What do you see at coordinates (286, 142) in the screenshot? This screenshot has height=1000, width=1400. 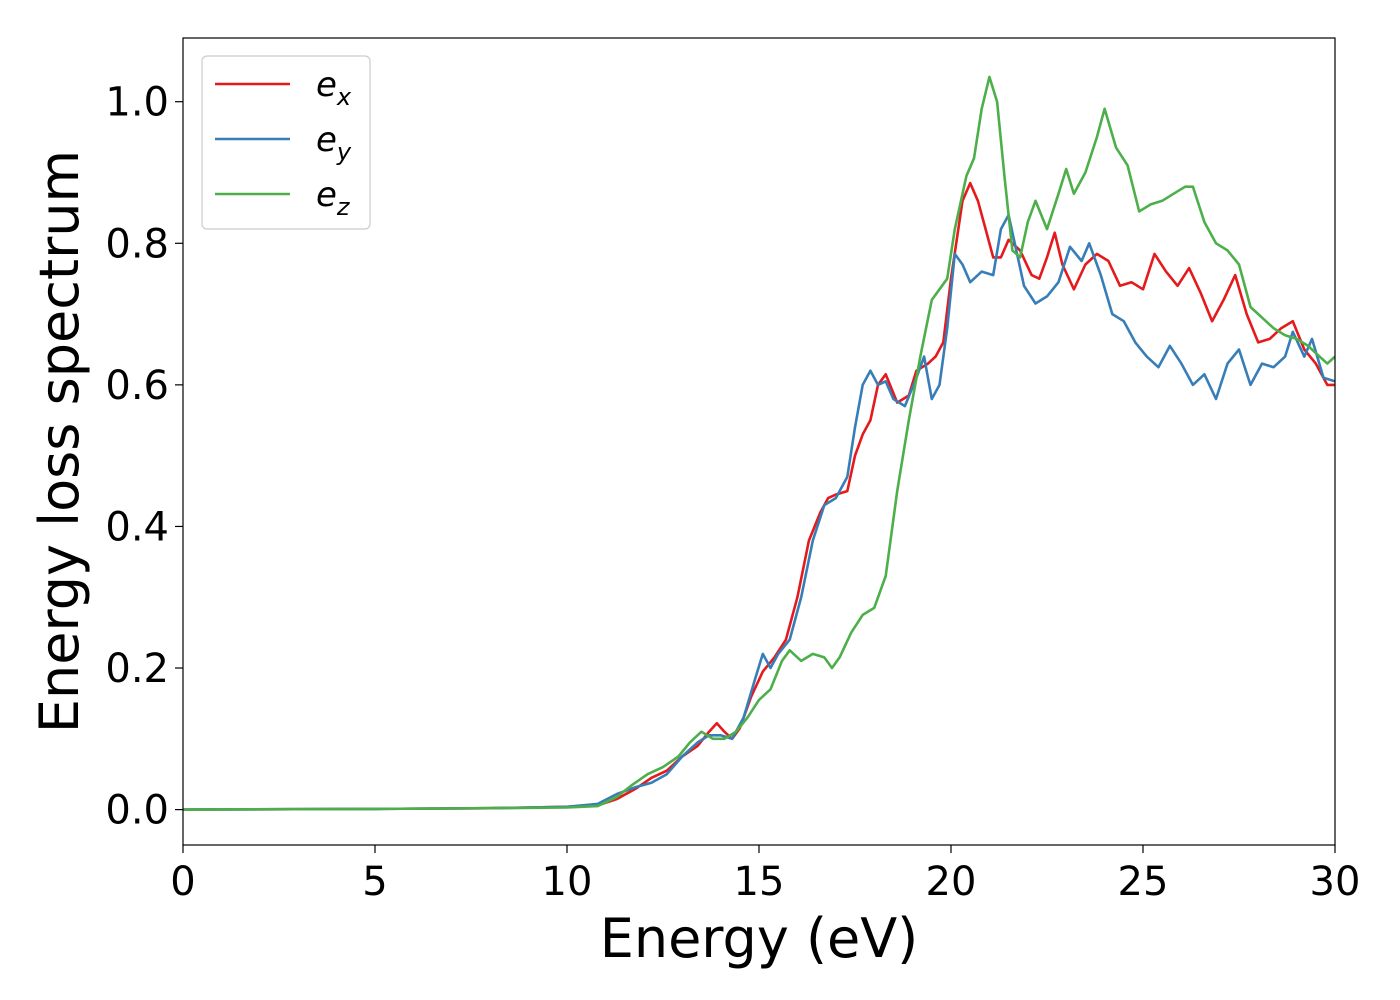 I see `legend-box` at bounding box center [286, 142].